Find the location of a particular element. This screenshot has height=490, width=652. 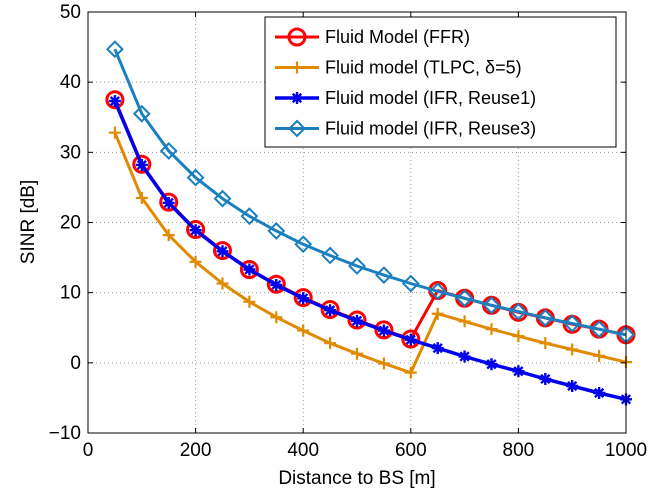

x-tick-label: 800 is located at coordinates (519, 450).